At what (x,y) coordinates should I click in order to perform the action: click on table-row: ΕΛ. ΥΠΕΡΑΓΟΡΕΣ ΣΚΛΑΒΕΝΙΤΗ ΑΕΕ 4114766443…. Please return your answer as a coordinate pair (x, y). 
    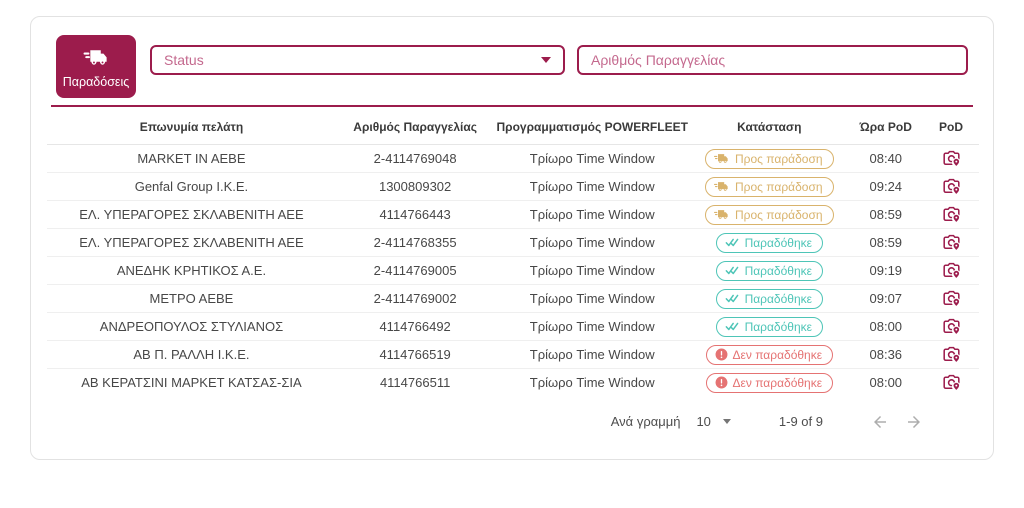
    Looking at the image, I should click on (513, 214).